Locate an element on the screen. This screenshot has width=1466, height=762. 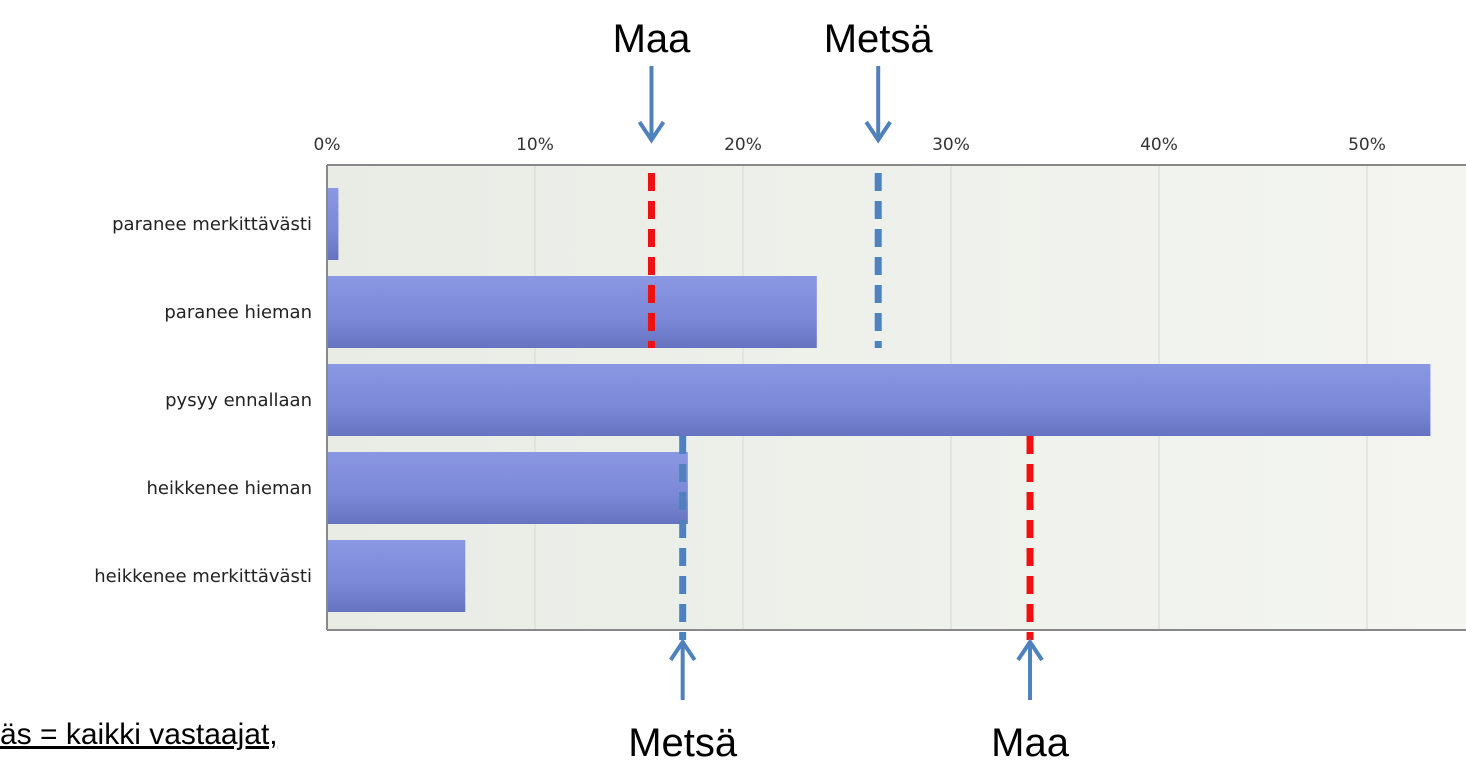
footnote-text: äs = kaikki vastaajat, is located at coordinates (139, 734).